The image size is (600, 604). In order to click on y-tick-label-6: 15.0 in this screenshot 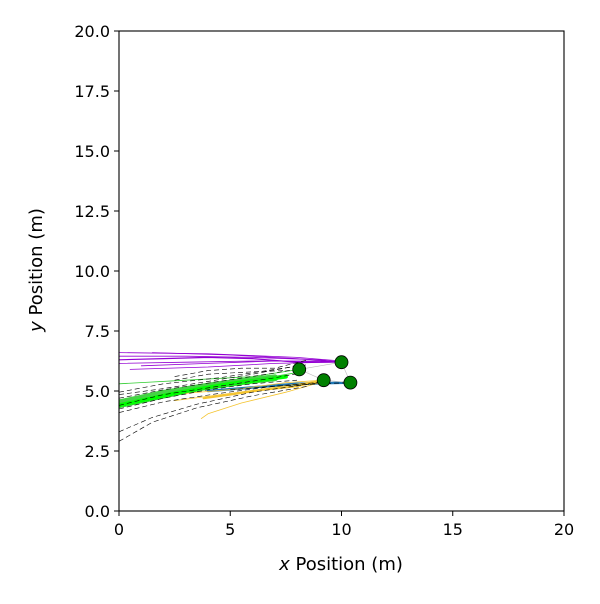, I will do `click(92, 151)`.